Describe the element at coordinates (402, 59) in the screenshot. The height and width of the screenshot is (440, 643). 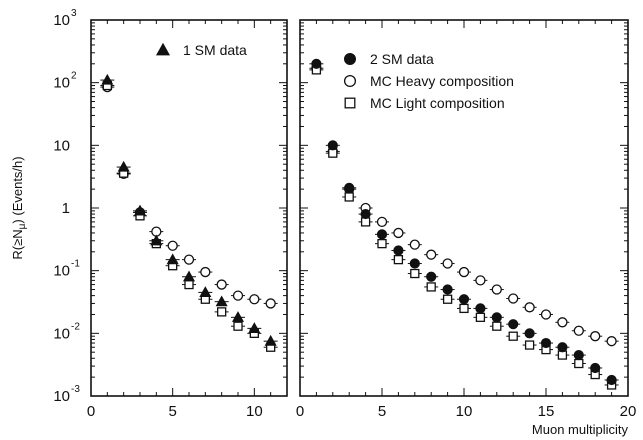
I see `legend-label: 2 SM data` at that location.